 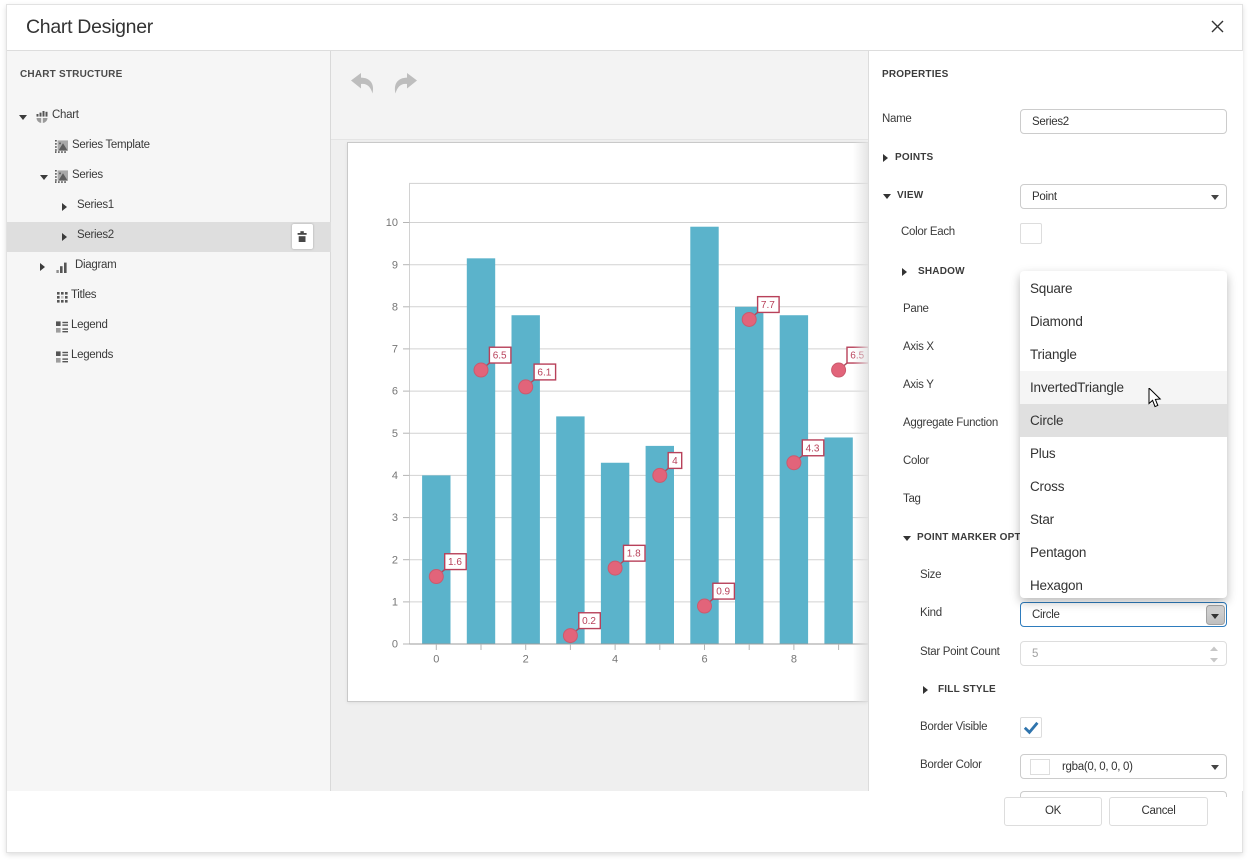 I want to click on svg-text: 10, so click(x=392, y=223).